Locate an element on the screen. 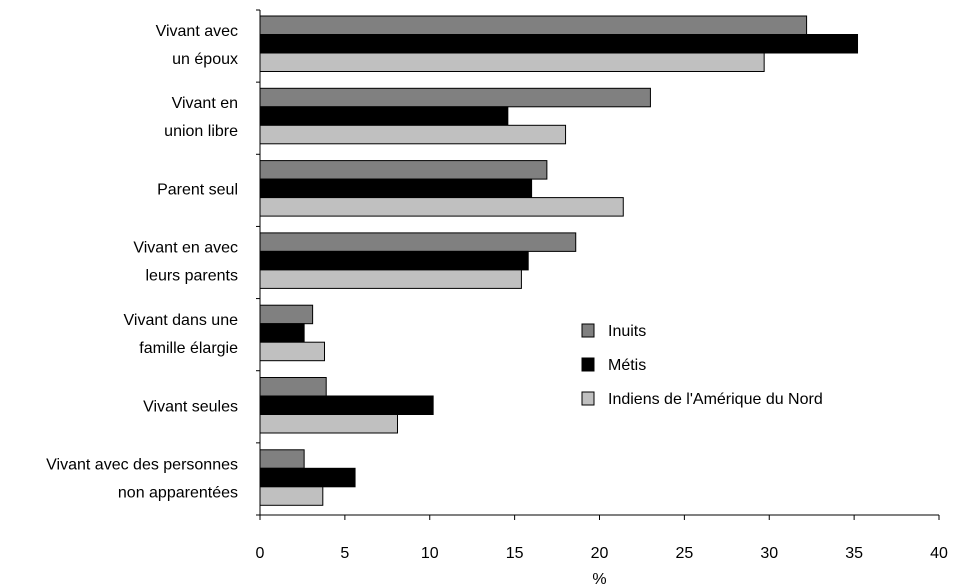 This screenshot has width=955, height=588. x-tick-label: 5 is located at coordinates (344, 553).